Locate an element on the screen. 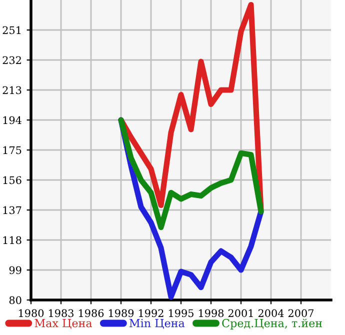  y-tick-label: 99 is located at coordinates (15, 270).